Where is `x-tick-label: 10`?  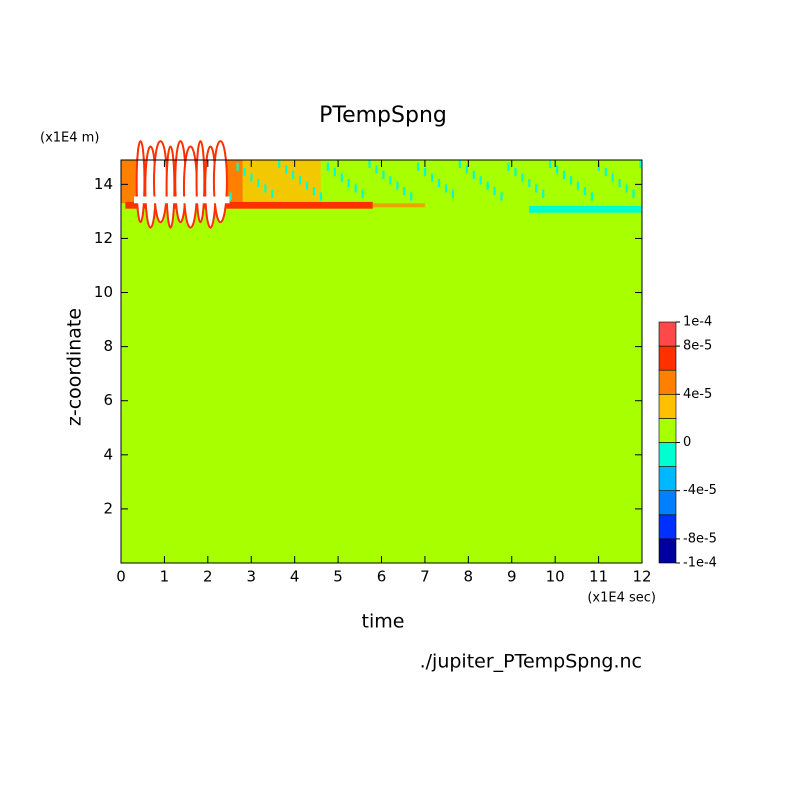 x-tick-label: 10 is located at coordinates (555, 577).